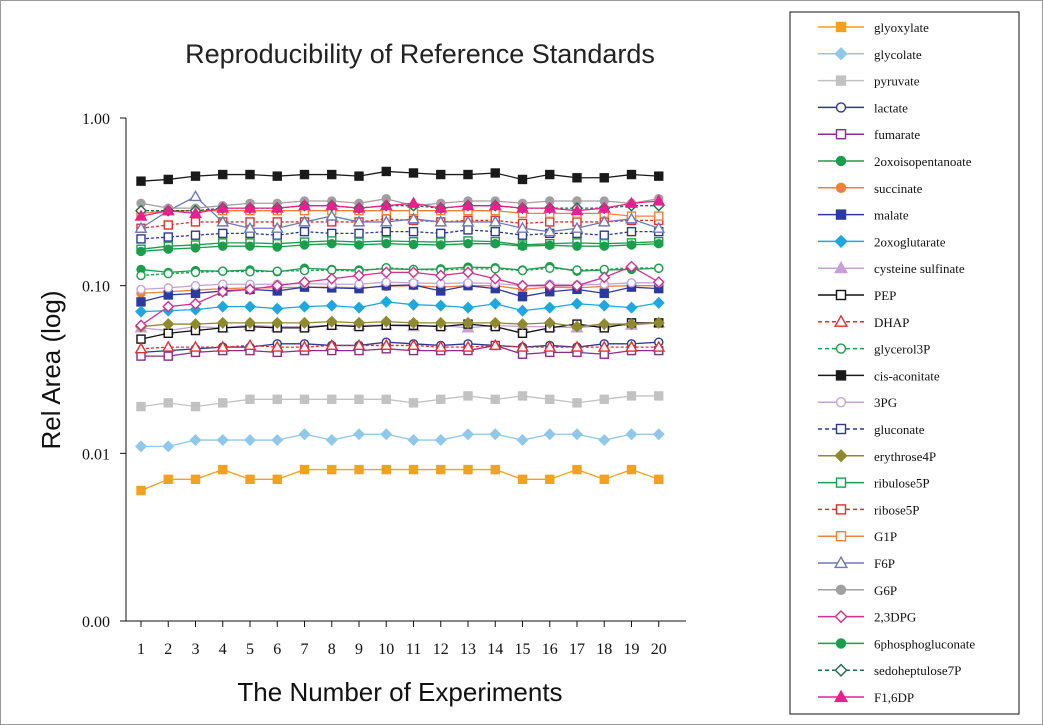 The width and height of the screenshot is (1043, 725). What do you see at coordinates (898, 188) in the screenshot?
I see `legend-label: succinate` at bounding box center [898, 188].